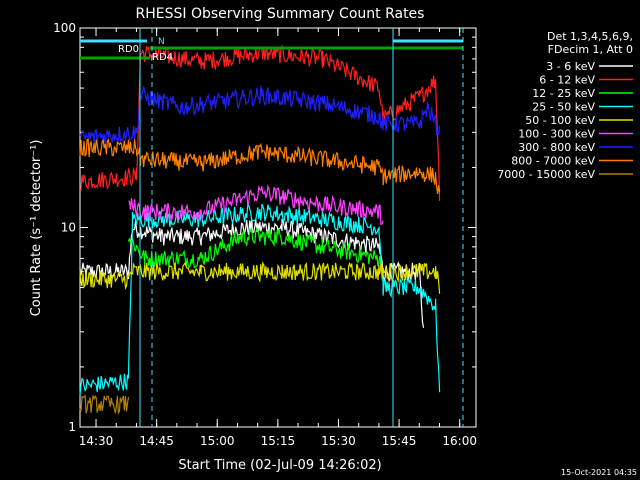 This screenshot has height=480, width=640. I want to click on legend-label-3: 12 - 25 keV, so click(563, 93).